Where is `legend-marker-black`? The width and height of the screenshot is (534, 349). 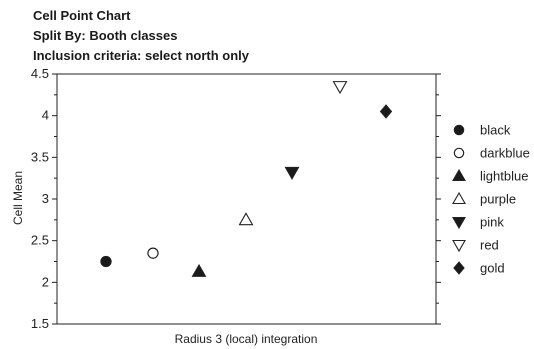
legend-marker-black is located at coordinates (459, 130).